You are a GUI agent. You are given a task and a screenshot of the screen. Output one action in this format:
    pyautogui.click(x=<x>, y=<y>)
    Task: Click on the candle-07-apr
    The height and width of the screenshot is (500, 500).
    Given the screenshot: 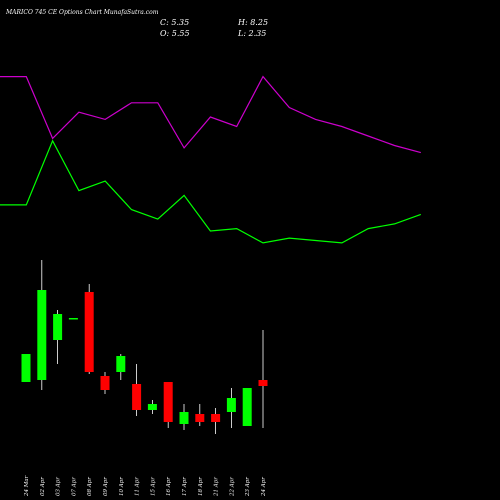 What is the action you would take?
    pyautogui.click(x=73, y=319)
    